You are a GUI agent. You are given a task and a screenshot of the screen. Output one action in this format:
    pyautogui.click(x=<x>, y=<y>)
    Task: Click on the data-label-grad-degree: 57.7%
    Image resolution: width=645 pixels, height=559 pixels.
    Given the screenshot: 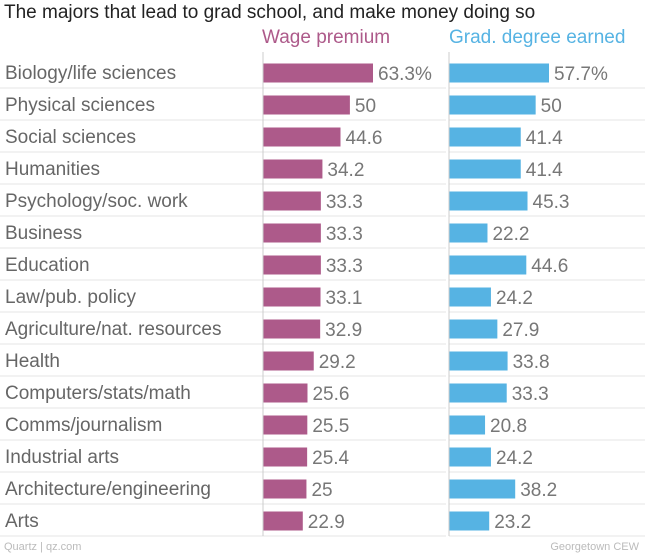 What is the action you would take?
    pyautogui.click(x=581, y=74)
    